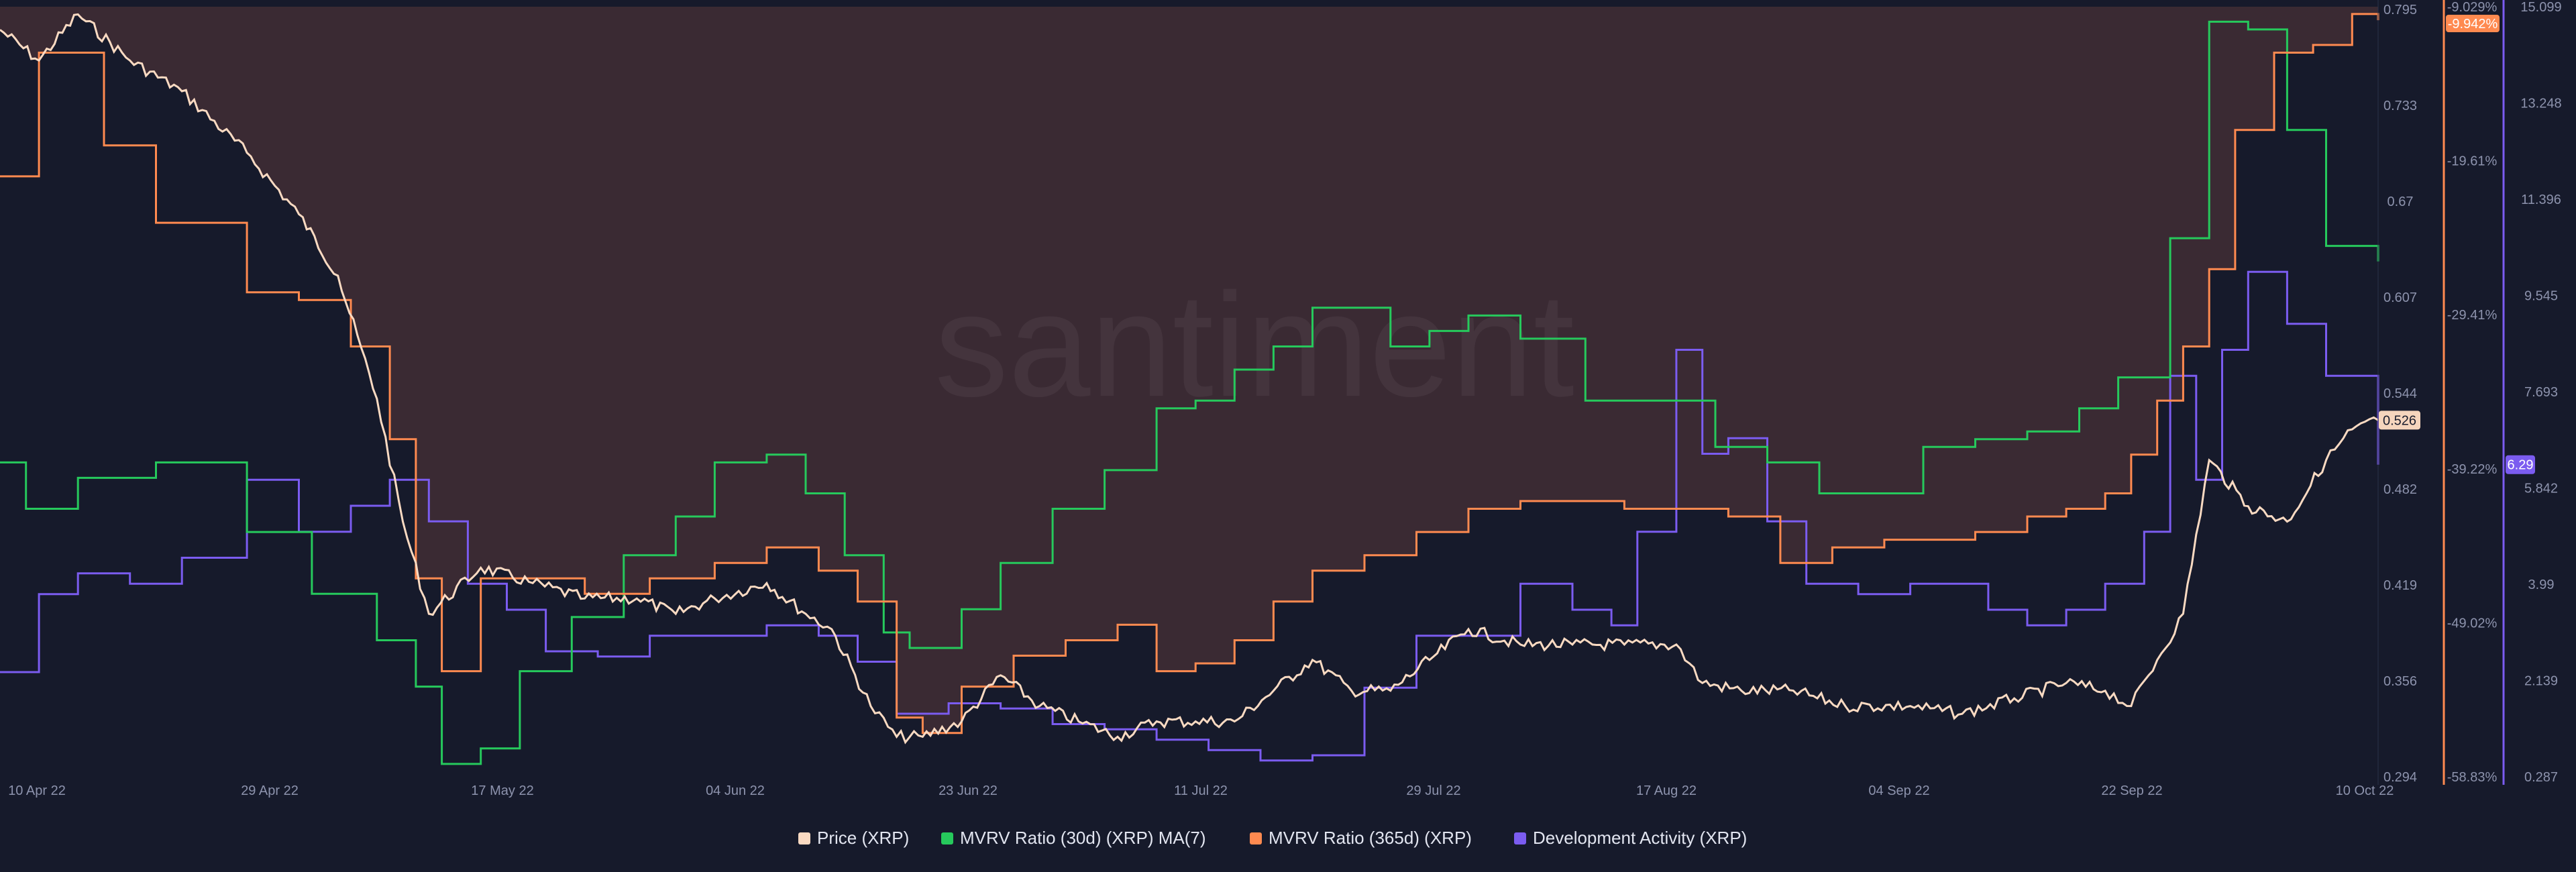 This screenshot has width=2576, height=872. What do you see at coordinates (1666, 790) in the screenshot?
I see `x-tick-label: 17 Aug 22` at bounding box center [1666, 790].